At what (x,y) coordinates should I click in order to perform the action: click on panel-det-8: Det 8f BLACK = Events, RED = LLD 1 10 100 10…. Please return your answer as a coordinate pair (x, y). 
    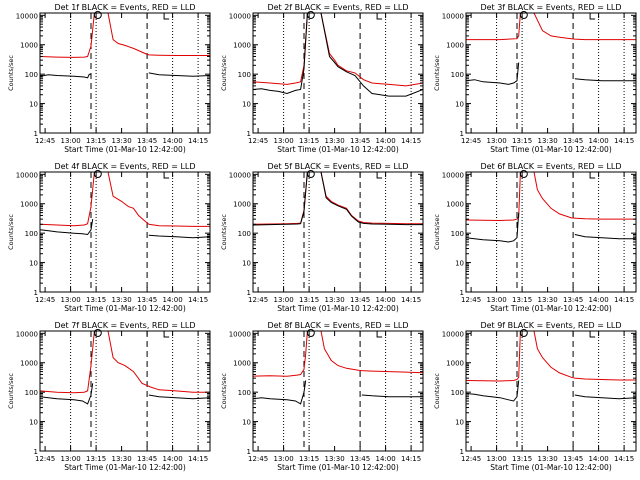
    Looking at the image, I should click on (322, 396).